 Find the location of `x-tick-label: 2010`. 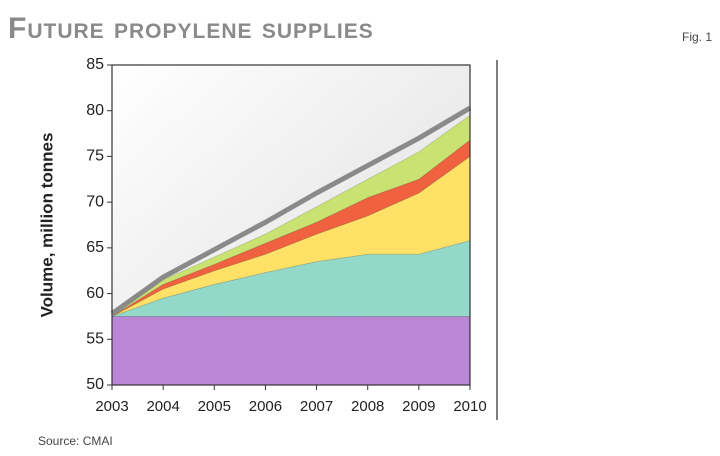

x-tick-label: 2010 is located at coordinates (469, 406).